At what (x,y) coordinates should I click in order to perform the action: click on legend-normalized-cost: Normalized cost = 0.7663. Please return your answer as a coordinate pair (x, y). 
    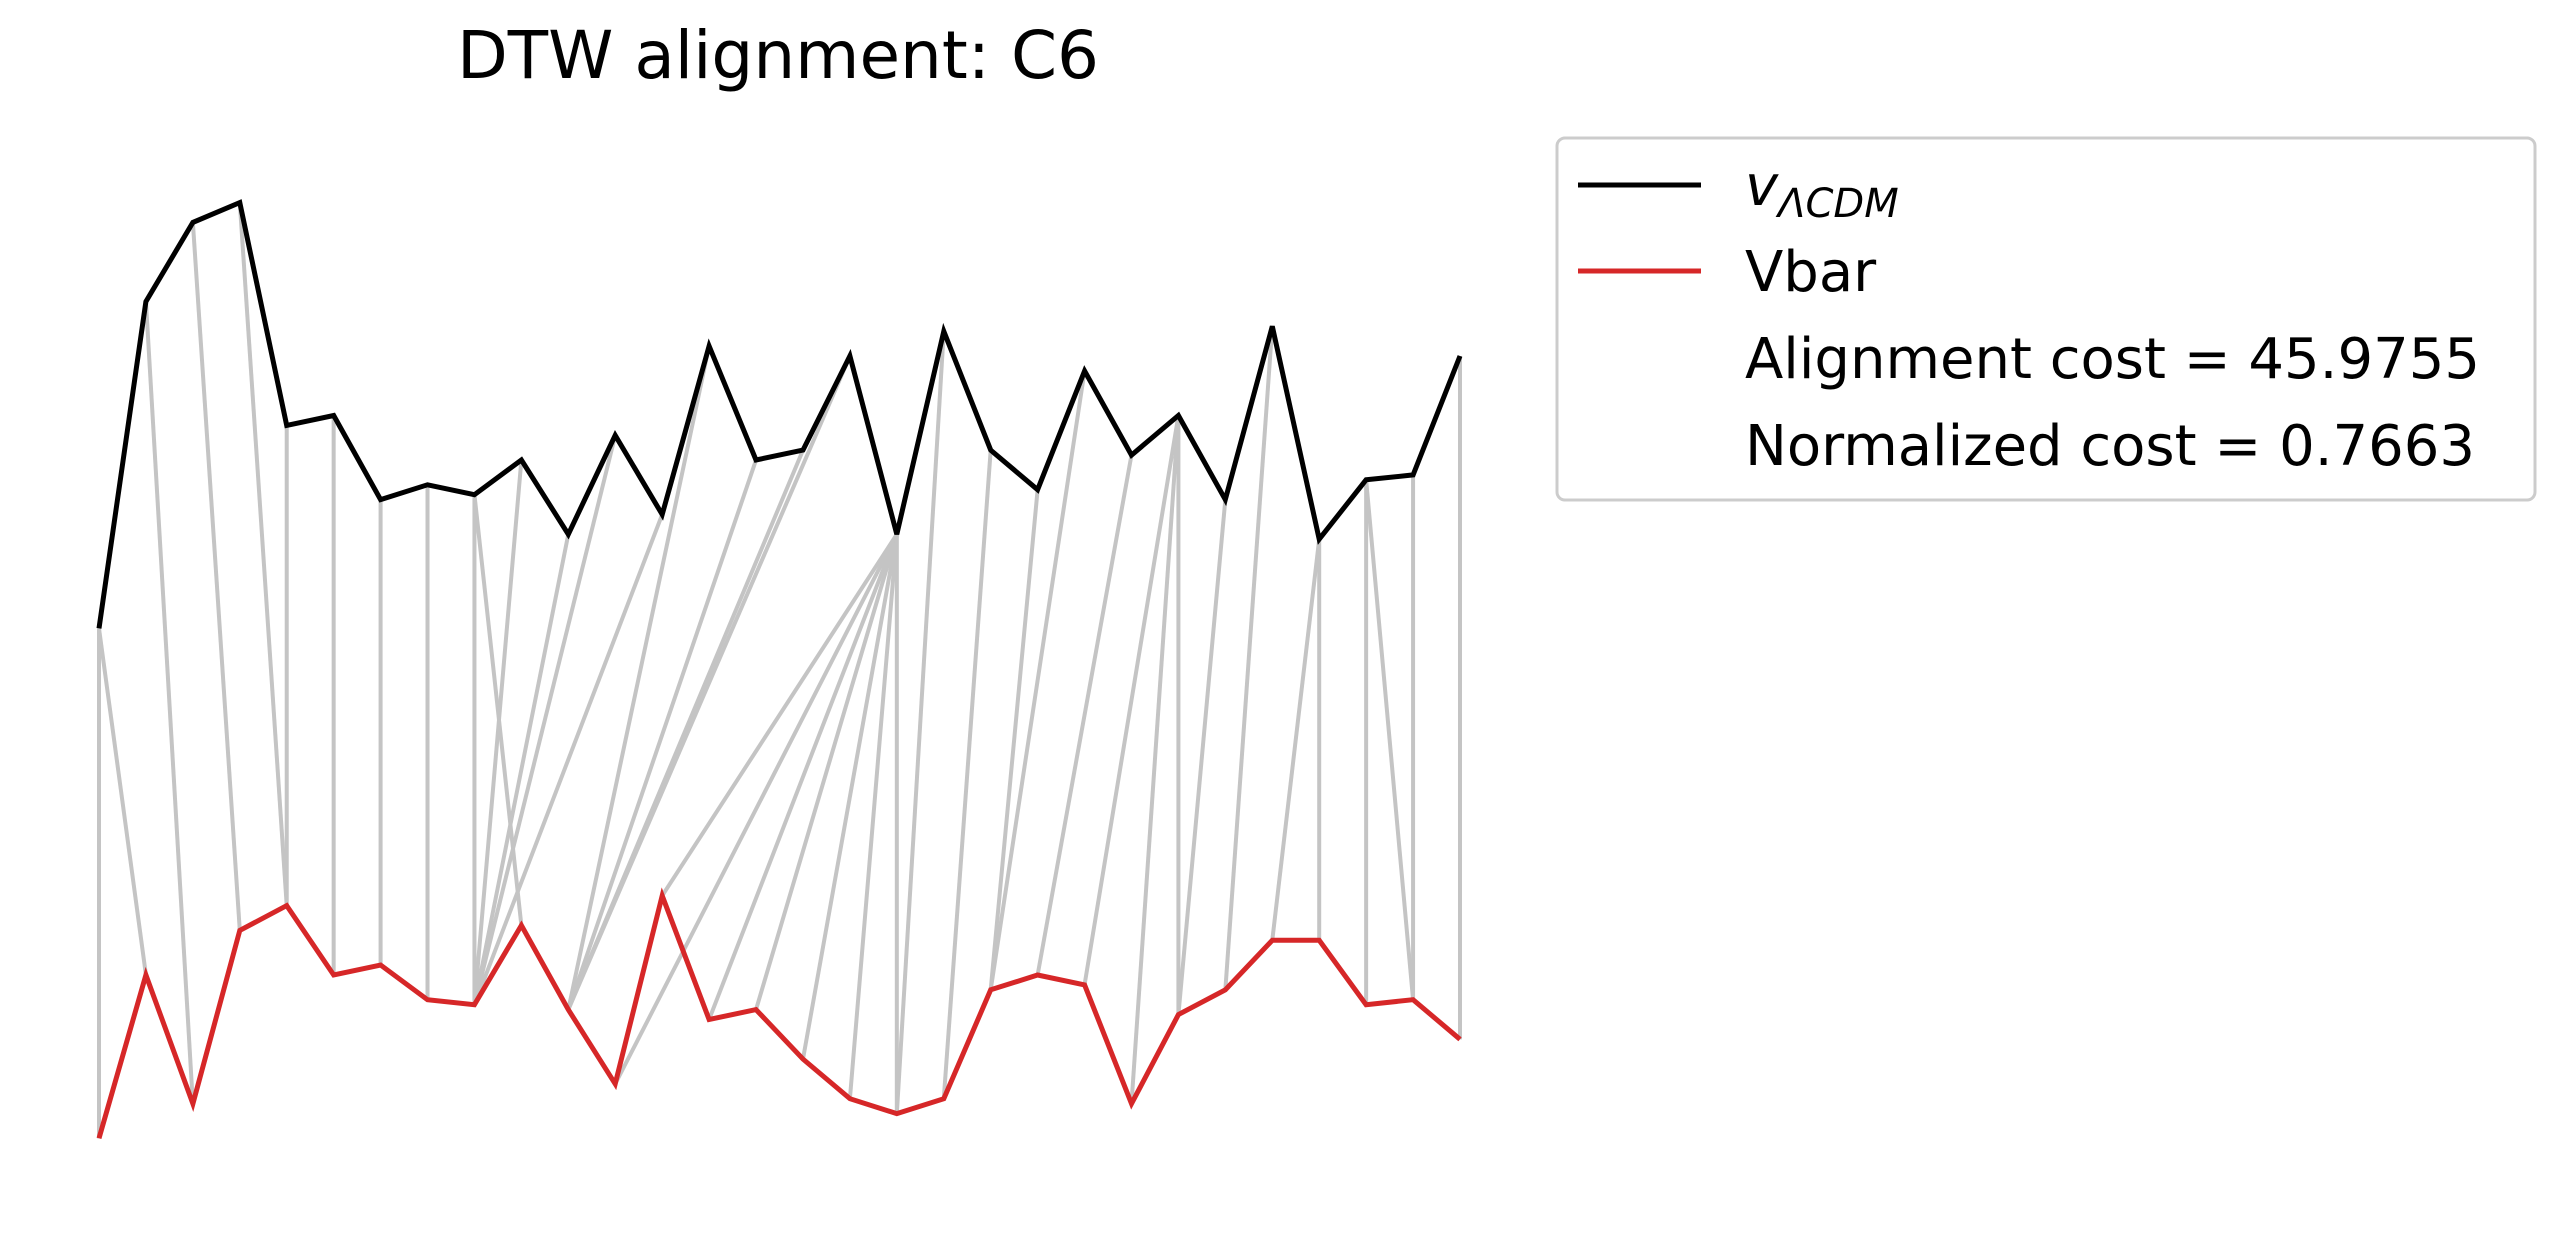
    Looking at the image, I should click on (2110, 446).